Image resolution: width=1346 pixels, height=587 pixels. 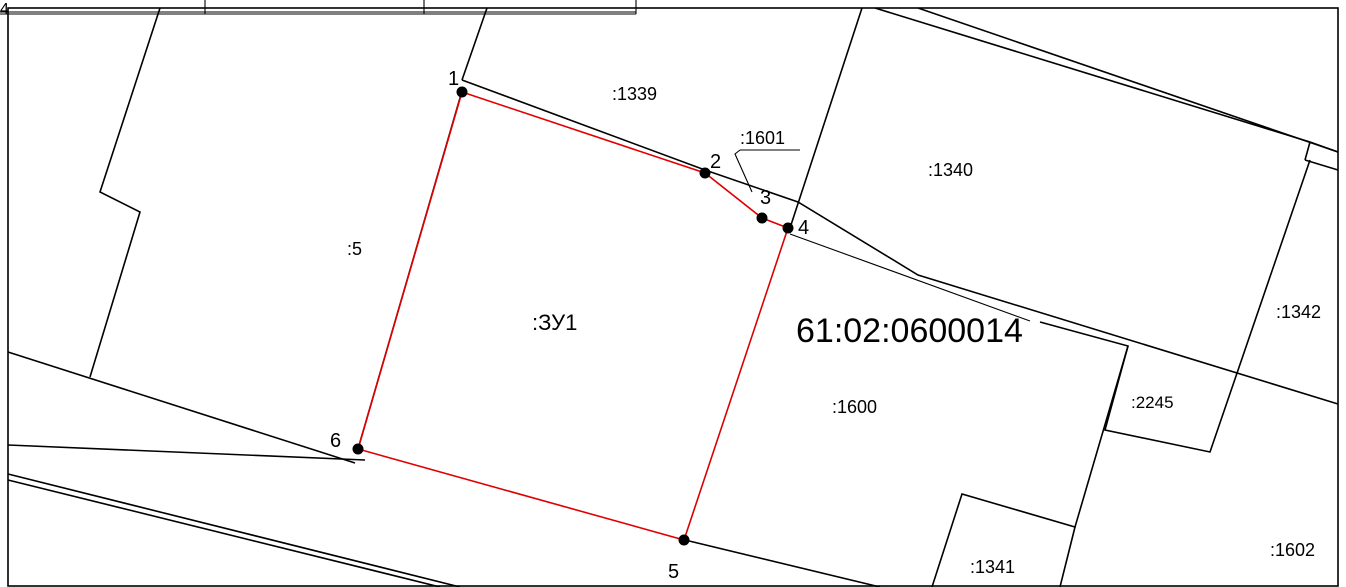 What do you see at coordinates (453, 79) in the screenshot?
I see `point-label-1: 1` at bounding box center [453, 79].